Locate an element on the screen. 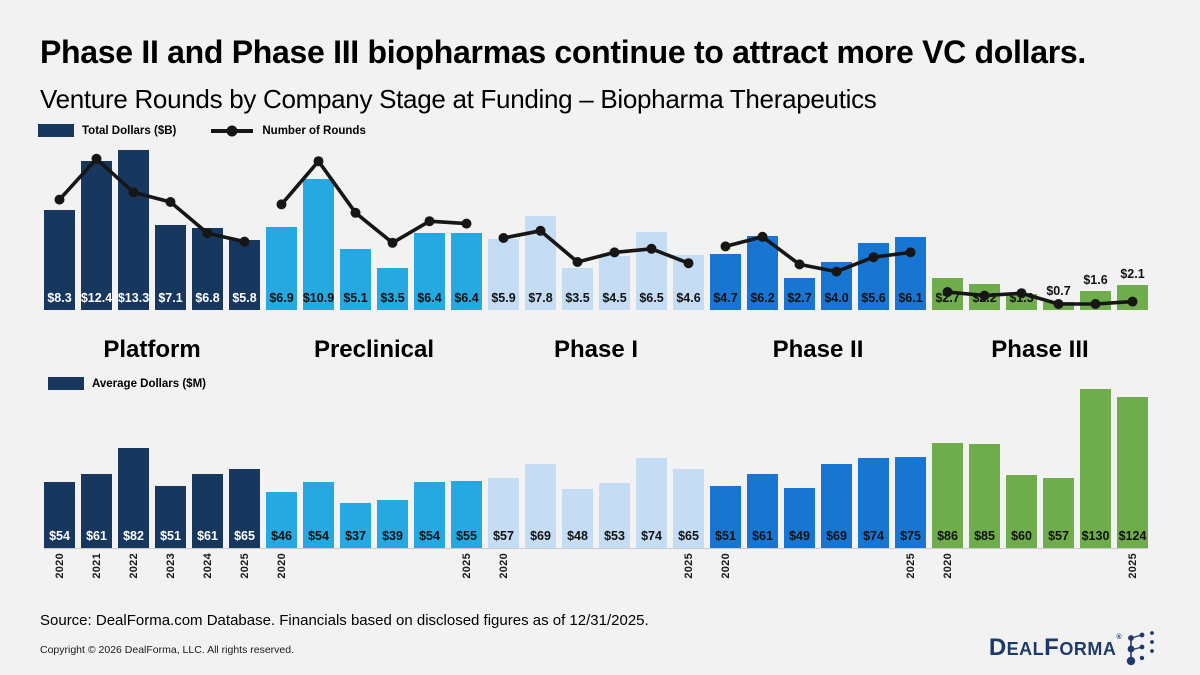  bar-value-label: $51 is located at coordinates (725, 536).